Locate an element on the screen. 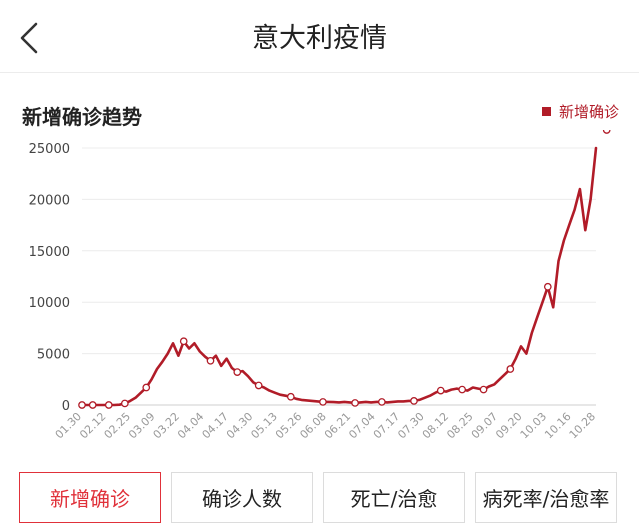 The image size is (639, 531). chevron-left-icon is located at coordinates (30, 38).